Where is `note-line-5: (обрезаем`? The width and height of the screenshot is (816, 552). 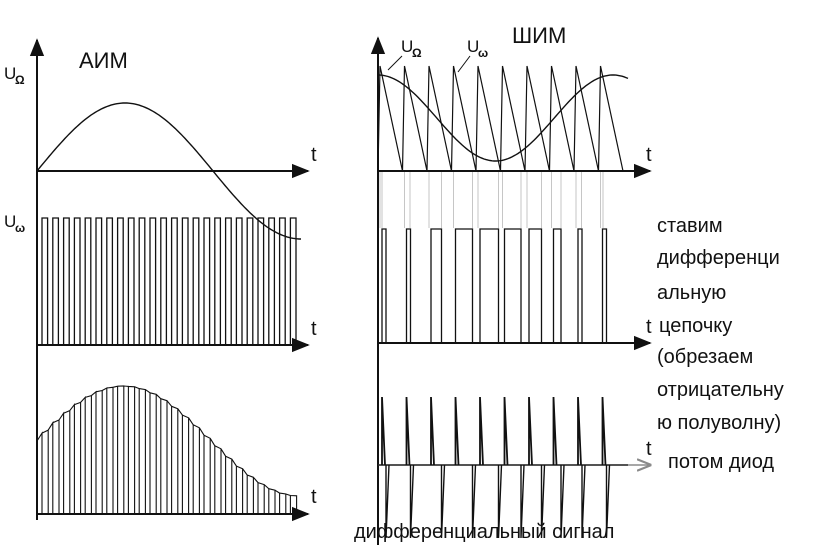
note-line-5: (обрезаем is located at coordinates (705, 357).